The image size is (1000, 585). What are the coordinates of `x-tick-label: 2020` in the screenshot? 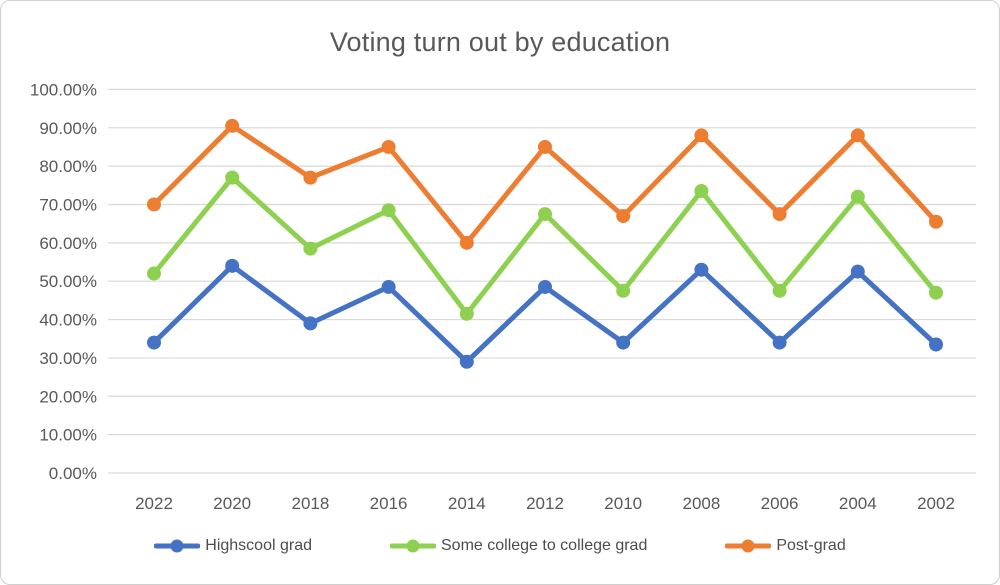 It's located at (232, 503).